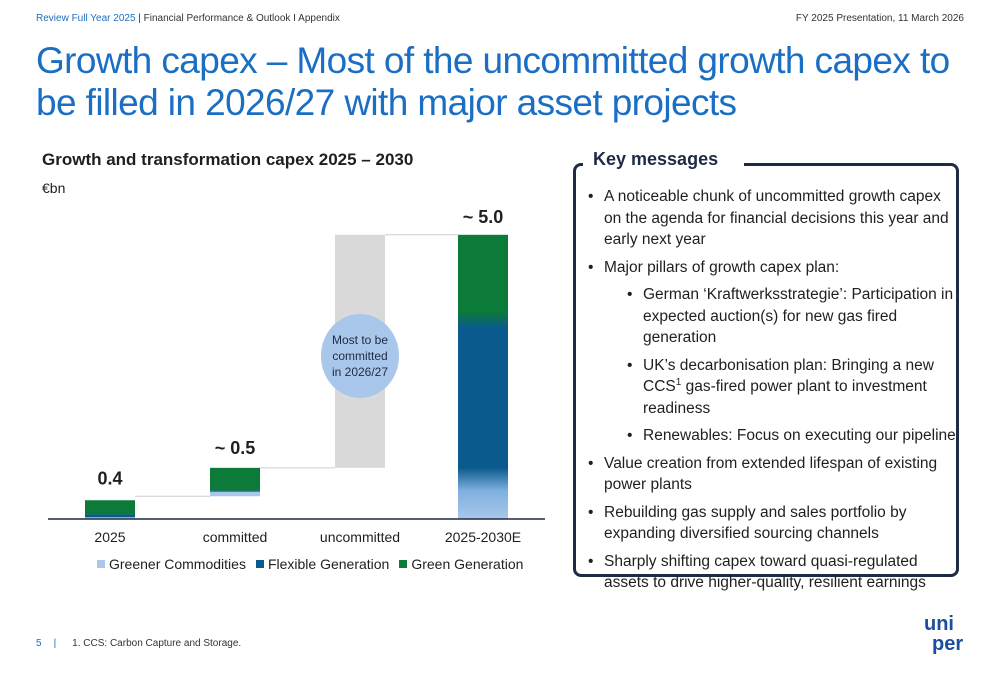  What do you see at coordinates (328, 564) in the screenshot?
I see `legend-label-flexible: Flexible Generation` at bounding box center [328, 564].